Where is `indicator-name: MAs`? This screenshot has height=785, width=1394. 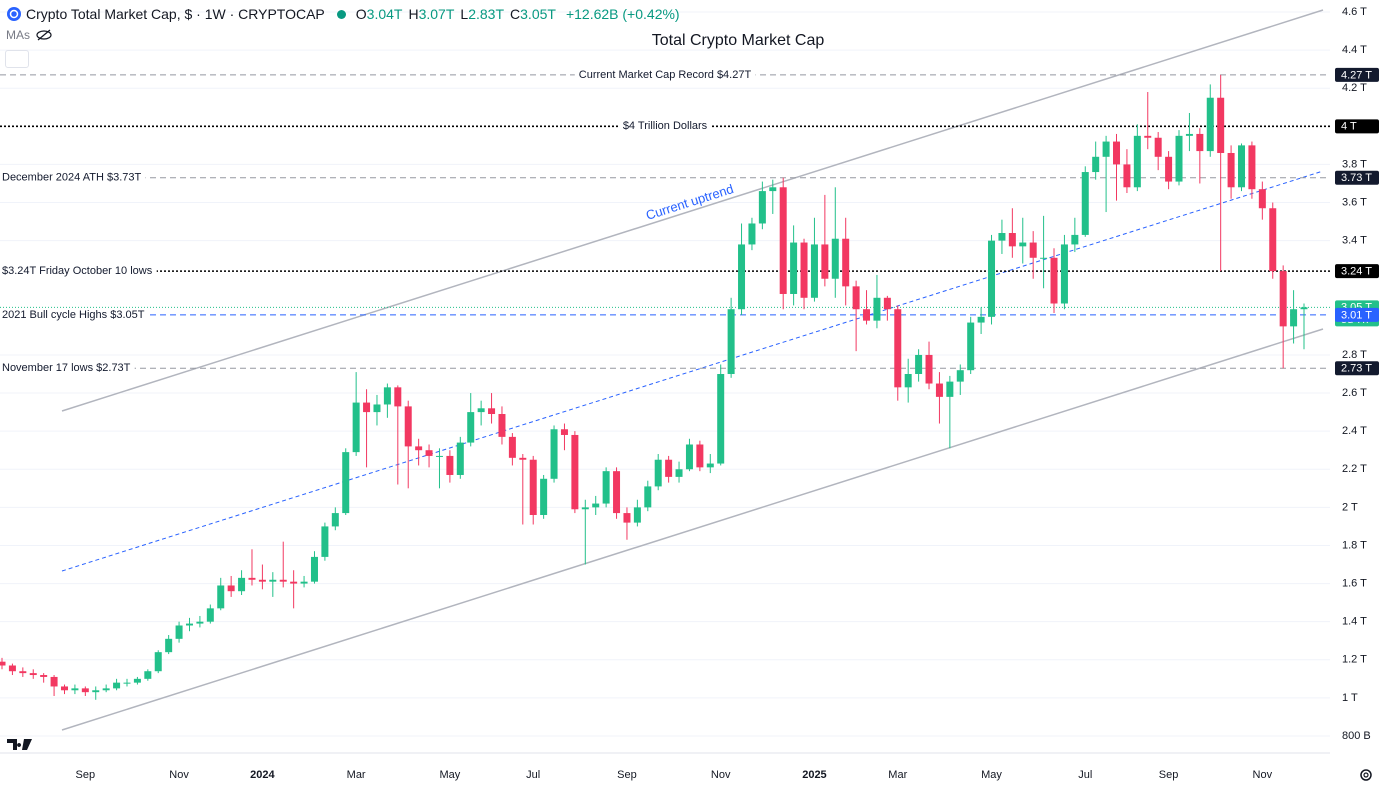 indicator-name: MAs is located at coordinates (18, 35).